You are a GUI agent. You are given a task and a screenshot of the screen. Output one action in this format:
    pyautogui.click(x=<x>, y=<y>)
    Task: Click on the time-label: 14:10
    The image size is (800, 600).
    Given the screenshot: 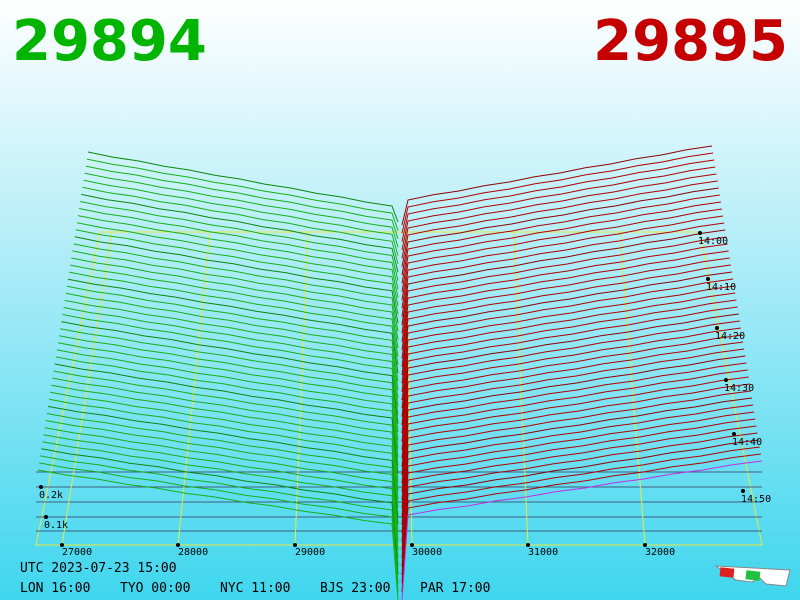 What is the action you would take?
    pyautogui.click(x=721, y=287)
    